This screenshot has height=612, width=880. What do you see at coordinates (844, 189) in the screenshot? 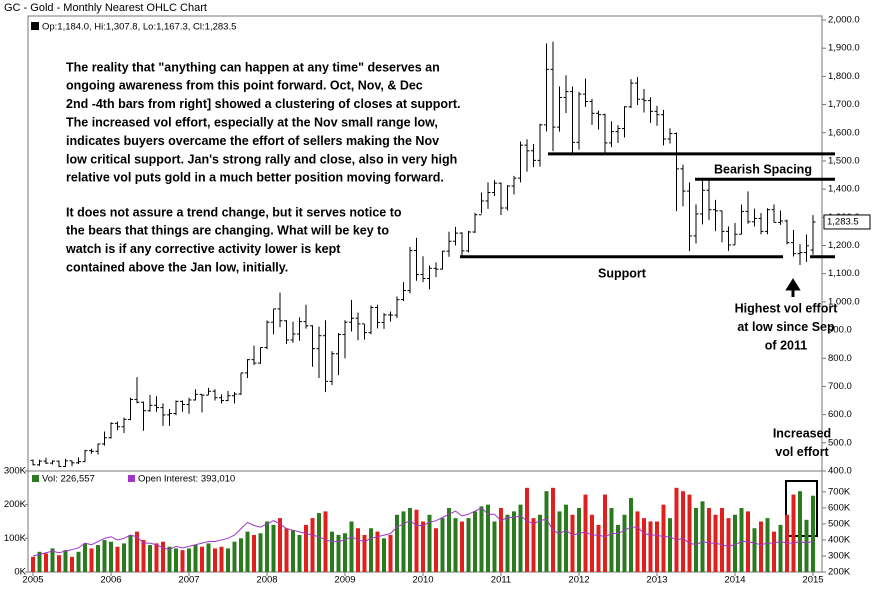
I see `y-tick-label: 1,400.0` at bounding box center [844, 189].